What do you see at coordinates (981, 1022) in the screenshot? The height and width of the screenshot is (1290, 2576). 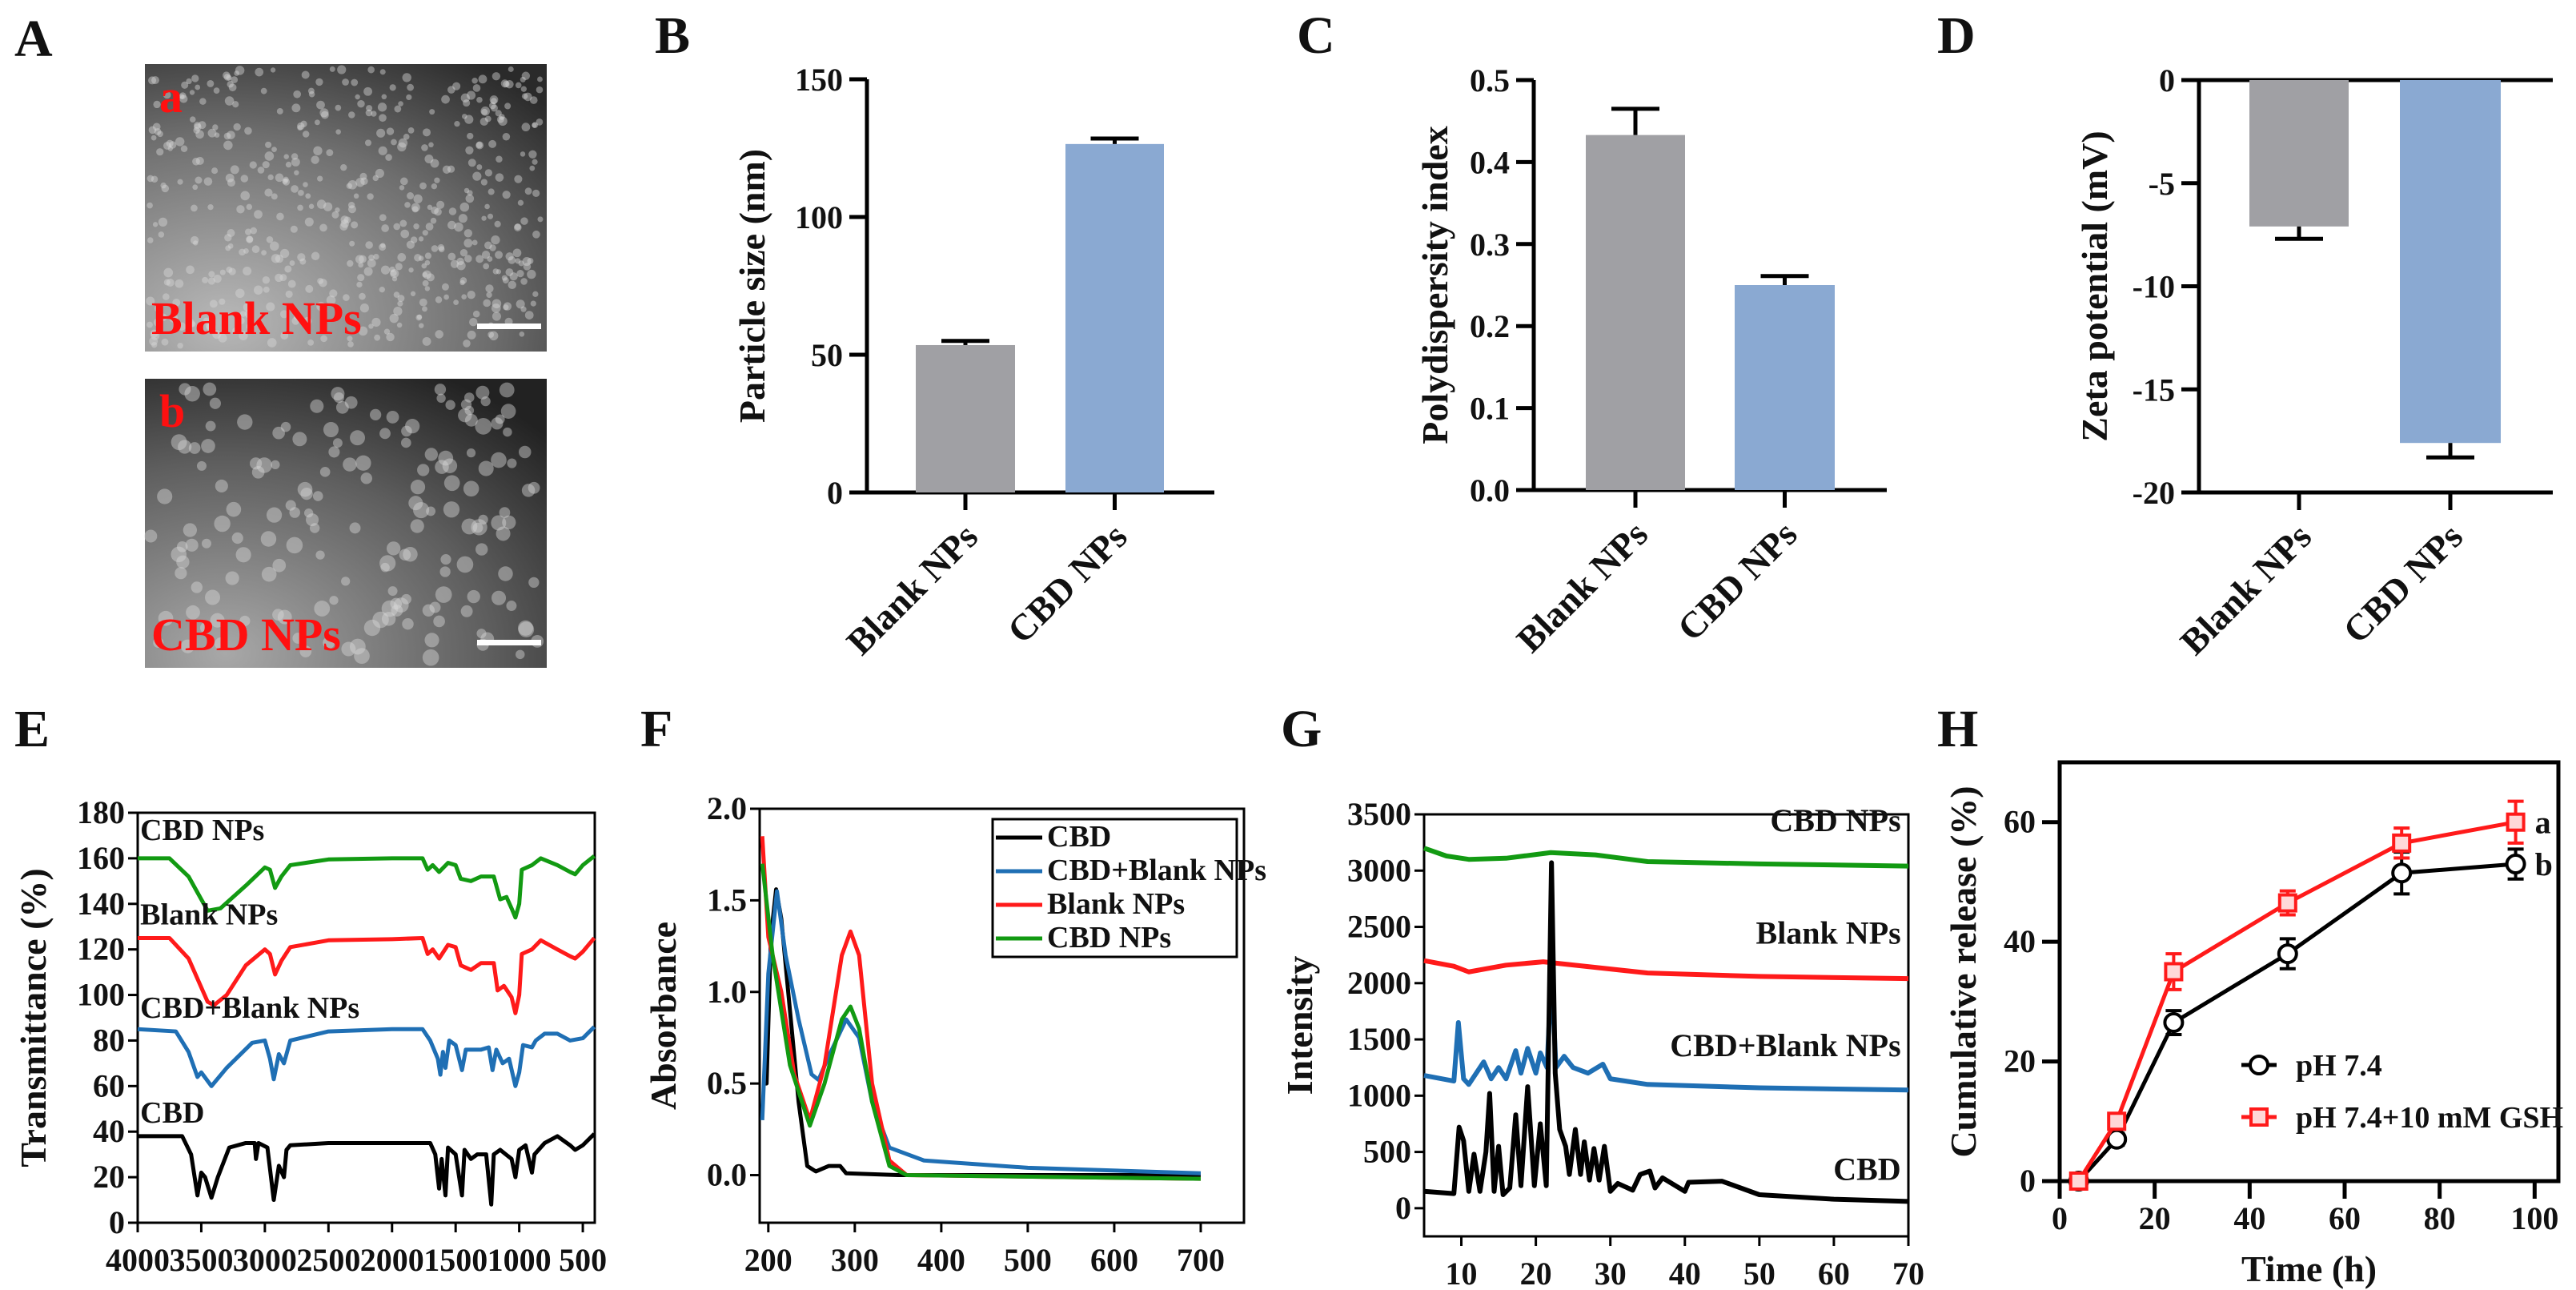 I see `series-cbd-nps` at bounding box center [981, 1022].